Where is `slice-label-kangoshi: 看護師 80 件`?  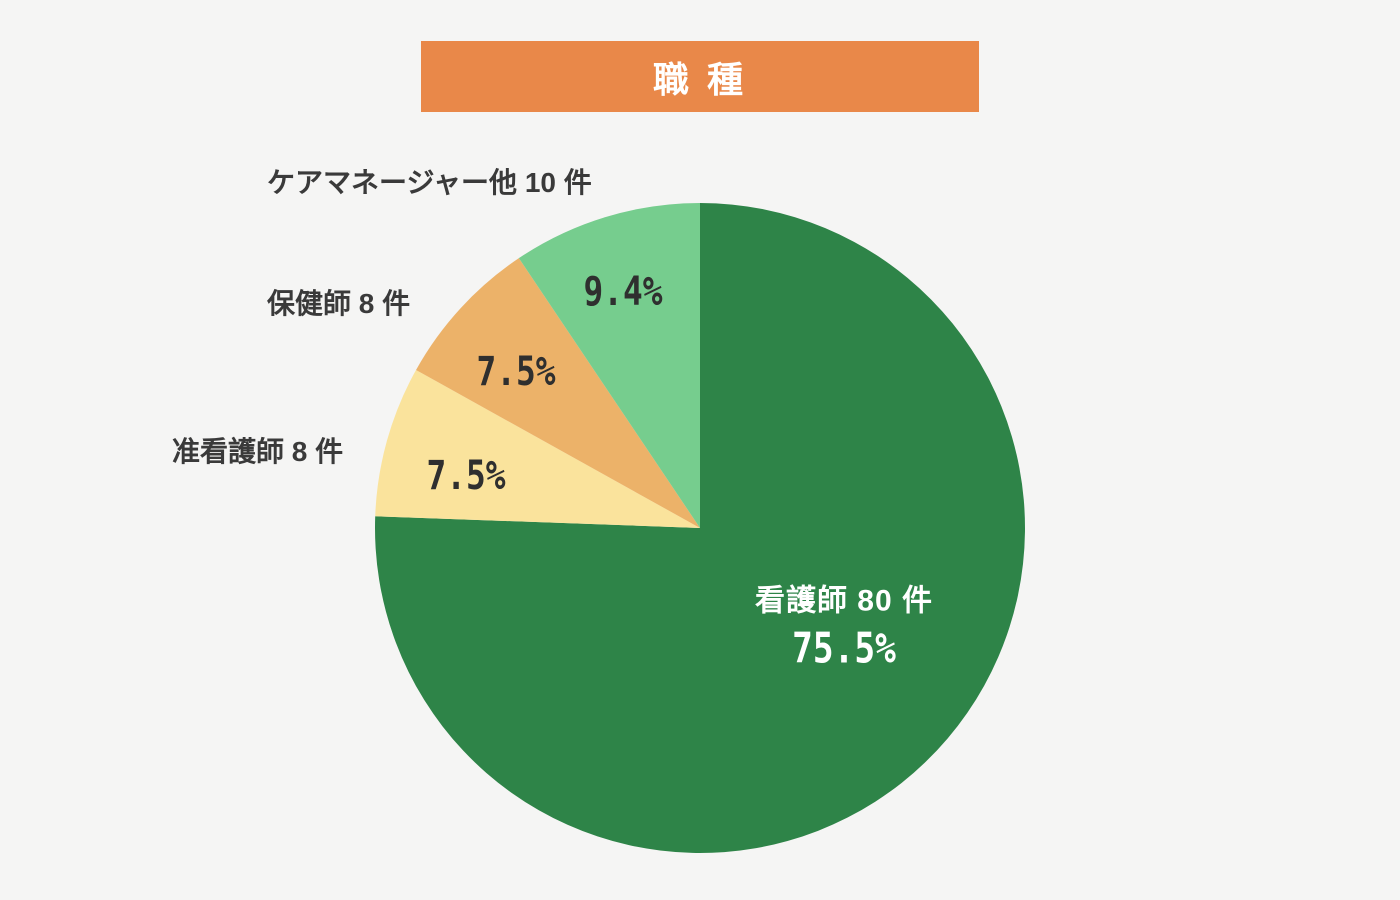 slice-label-kangoshi: 看護師 80 件 is located at coordinates (844, 601).